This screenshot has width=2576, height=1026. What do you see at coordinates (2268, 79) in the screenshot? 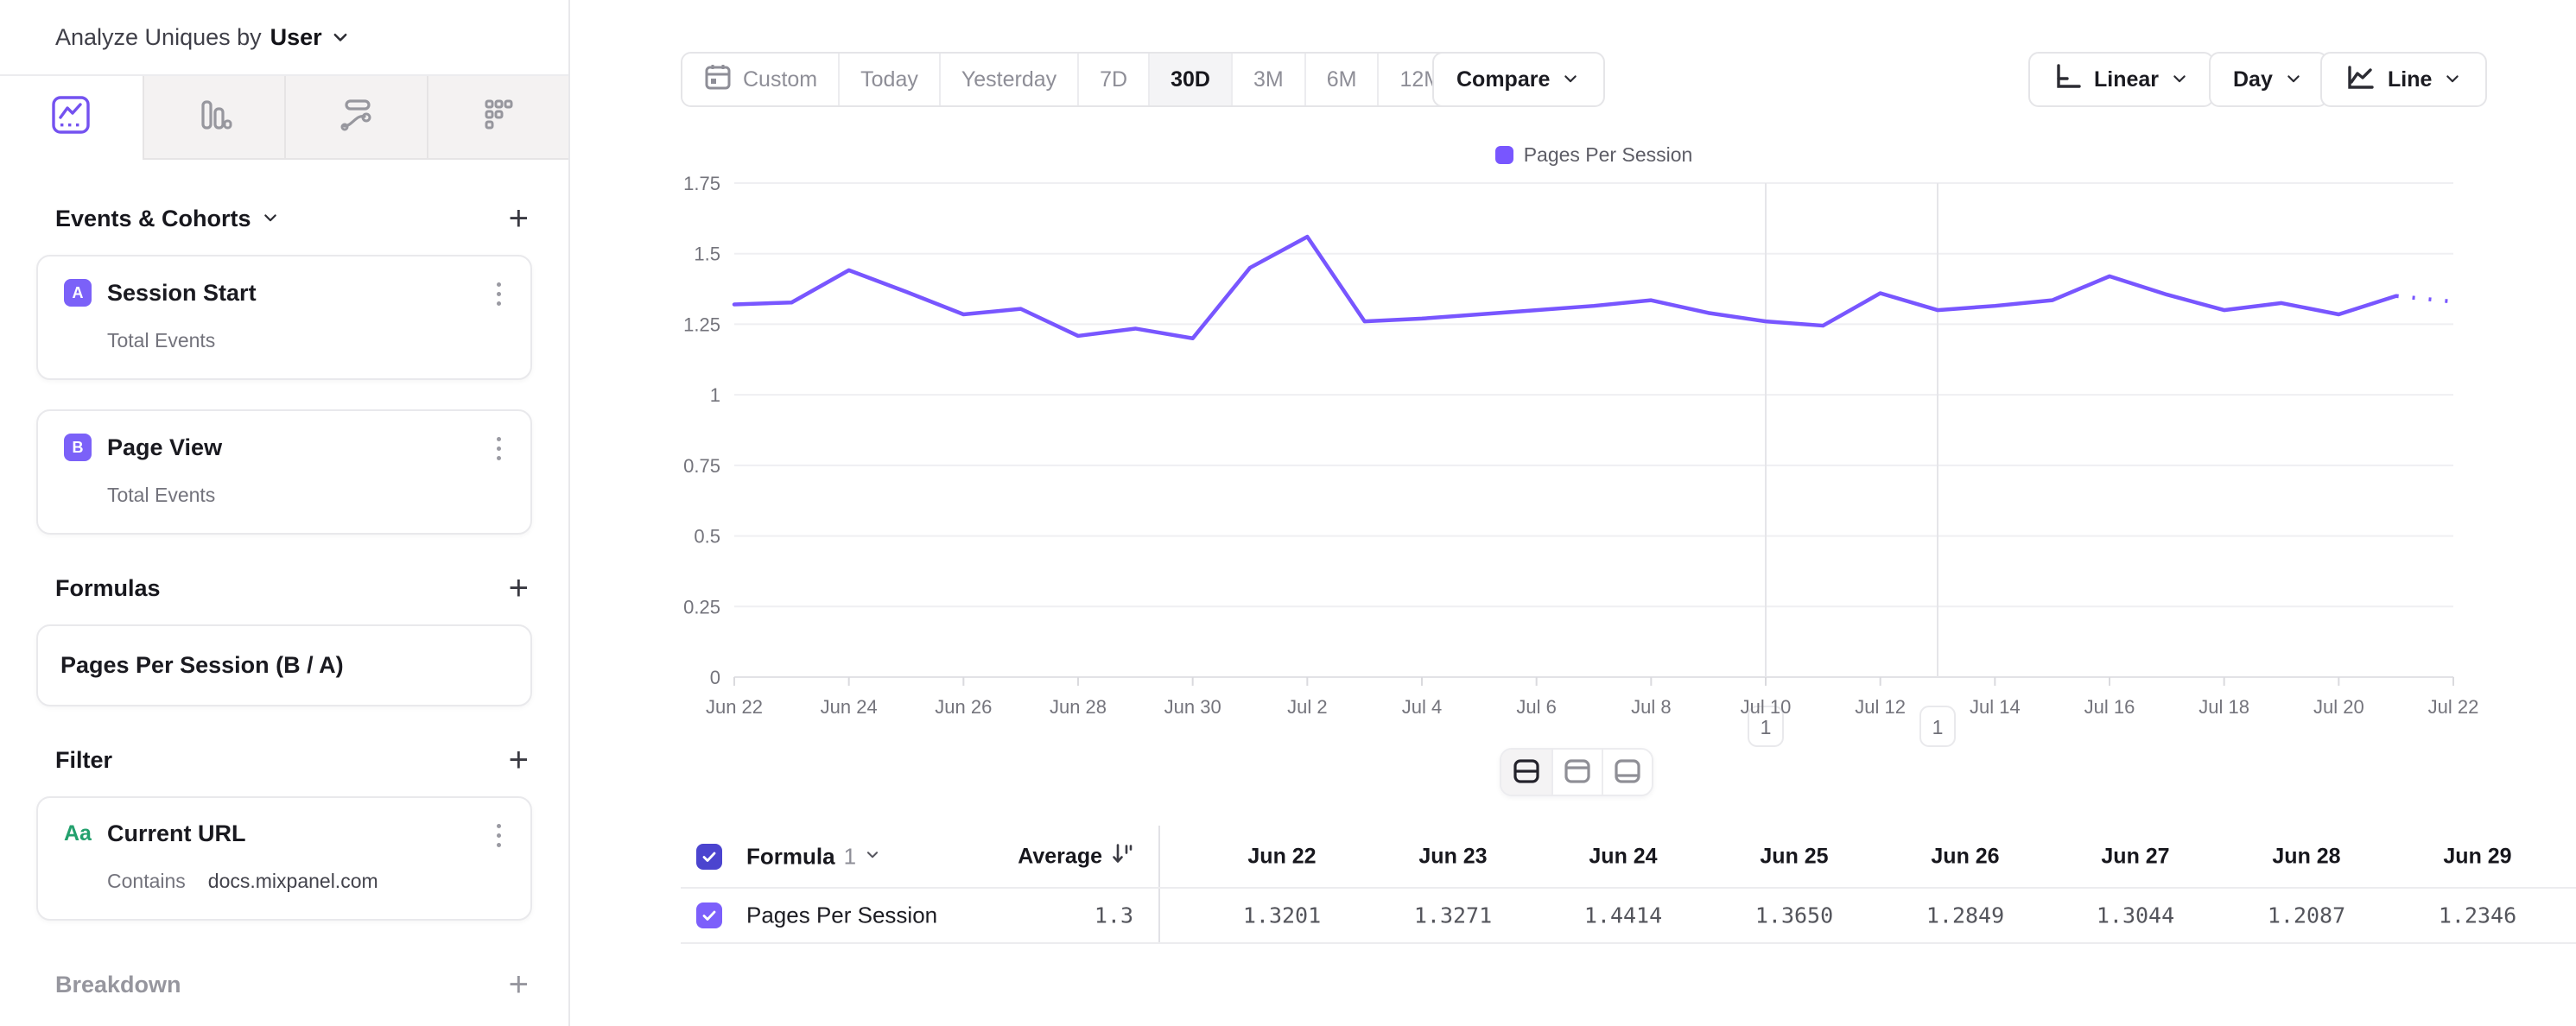
I see `time-interval-button: Day` at bounding box center [2268, 79].